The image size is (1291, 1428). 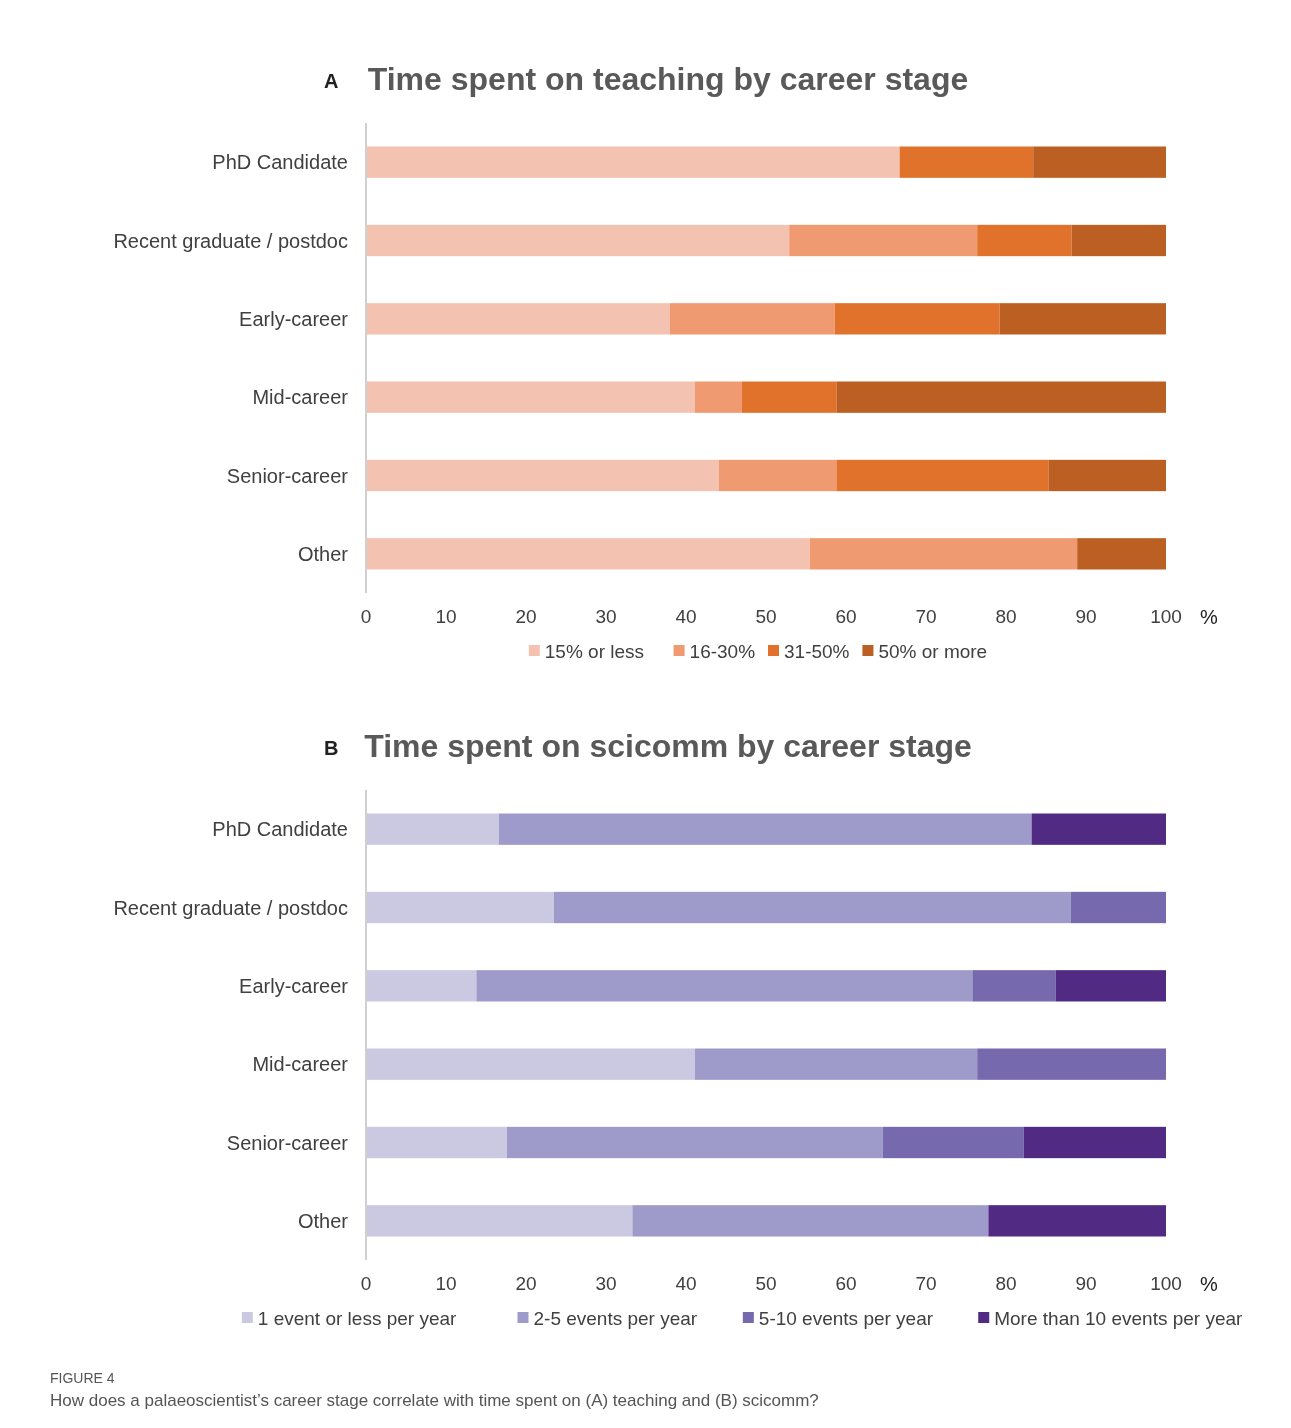 I want to click on text: B, so click(x=331, y=748).